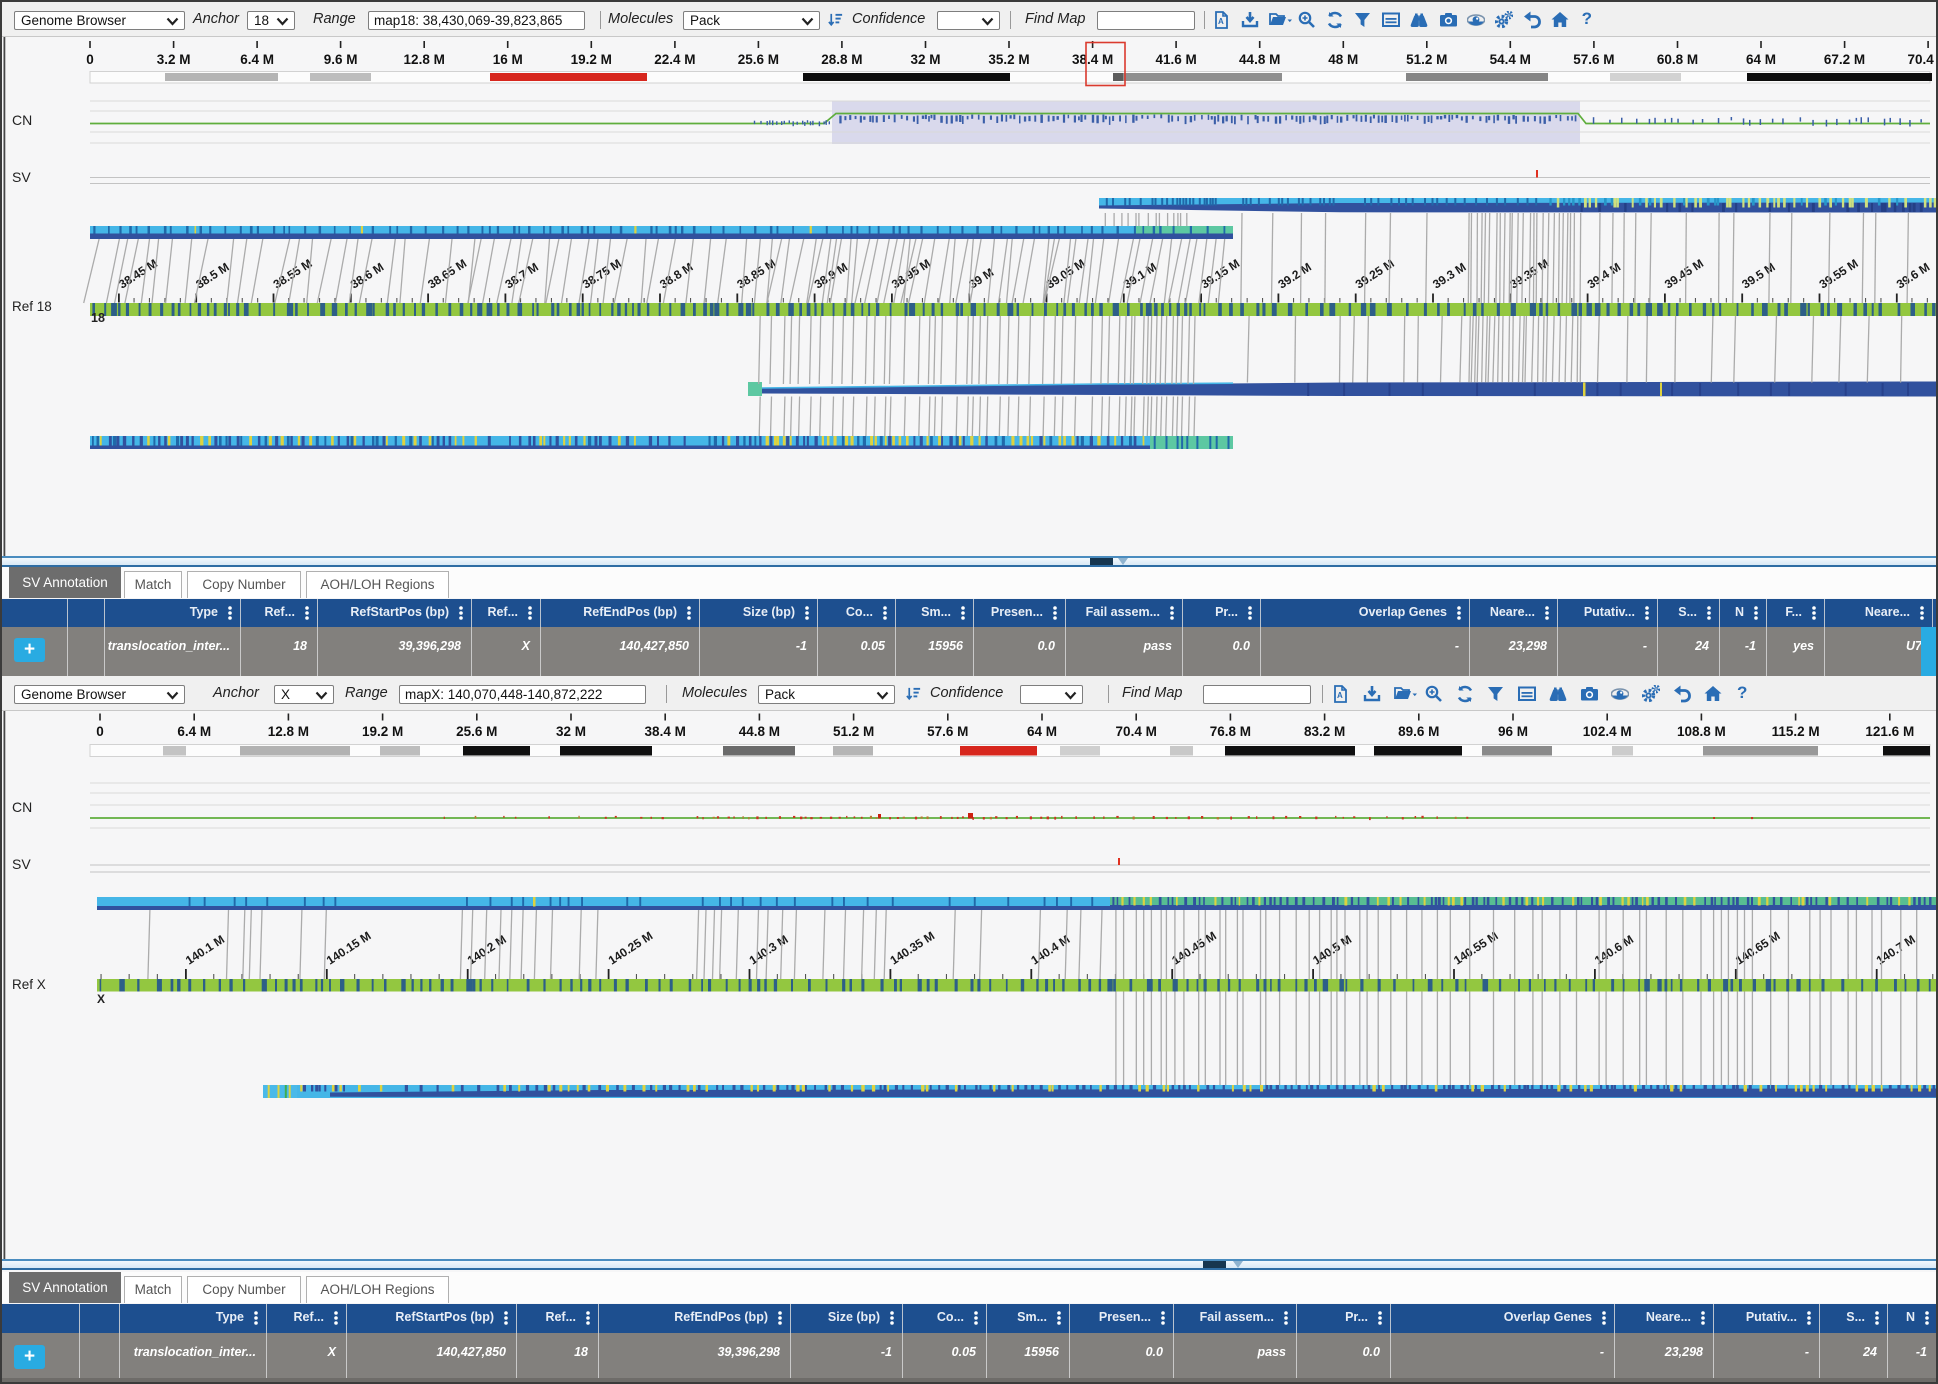 The height and width of the screenshot is (1384, 1938). What do you see at coordinates (1844, 59) in the screenshot?
I see `svg-text: 67.2 M` at bounding box center [1844, 59].